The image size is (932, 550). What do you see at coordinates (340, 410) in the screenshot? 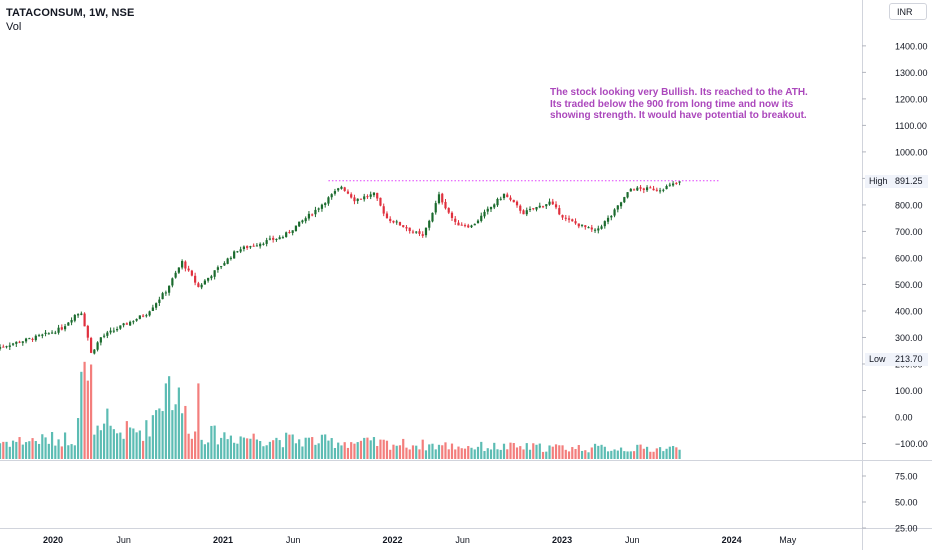
I see `volume-bars` at bounding box center [340, 410].